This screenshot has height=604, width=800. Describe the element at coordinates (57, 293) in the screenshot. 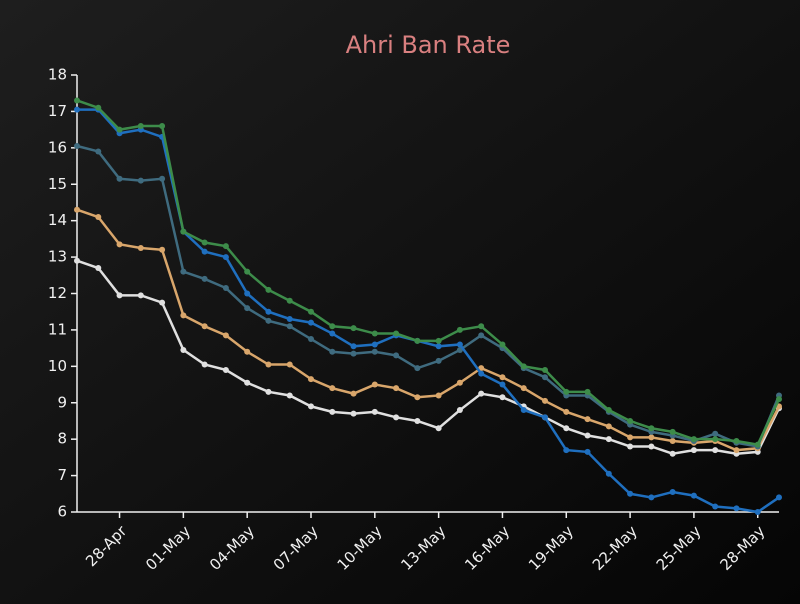

I see `y-tick-label: 12` at that location.